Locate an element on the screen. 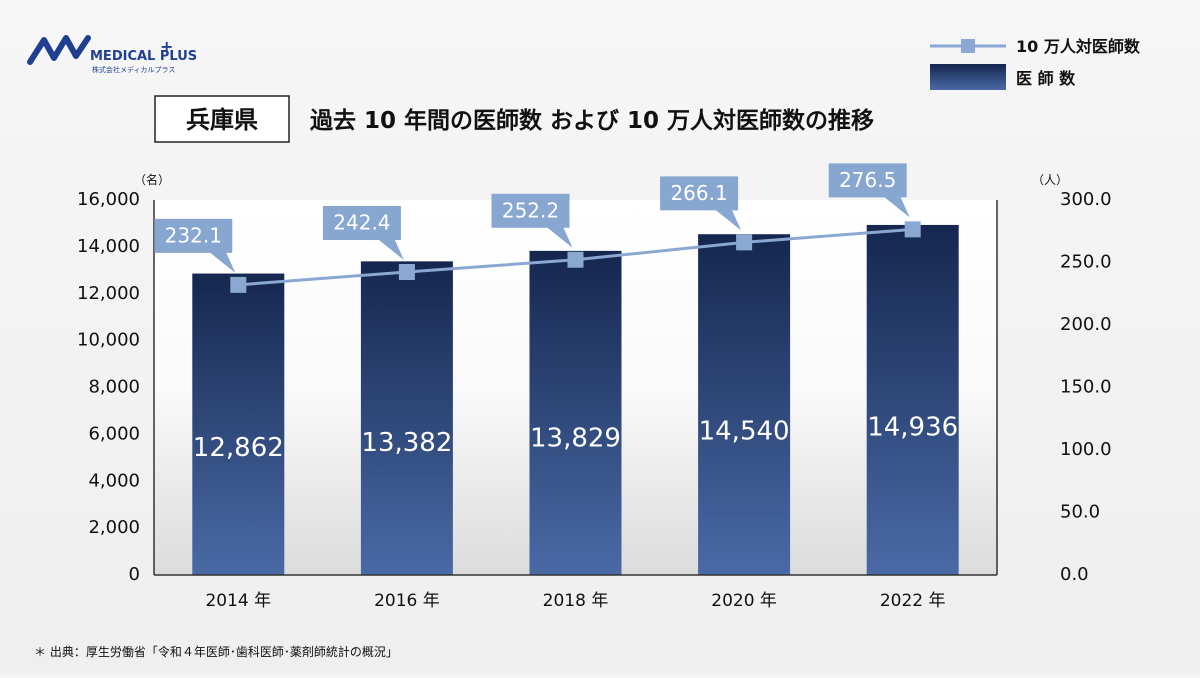 This screenshot has height=678, width=1200. y-right-tick-2: 100.0 is located at coordinates (1086, 449).